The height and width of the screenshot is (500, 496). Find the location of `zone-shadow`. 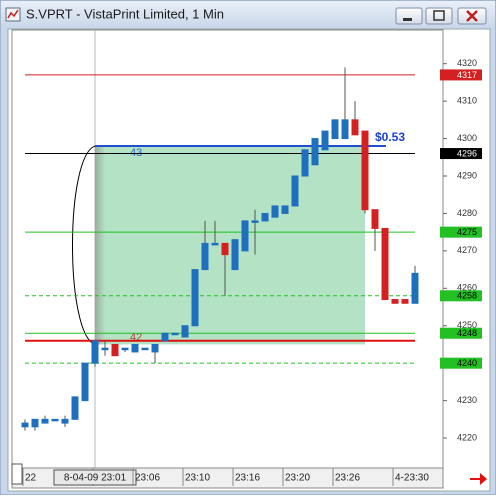

zone-shadow is located at coordinates (100, 245).